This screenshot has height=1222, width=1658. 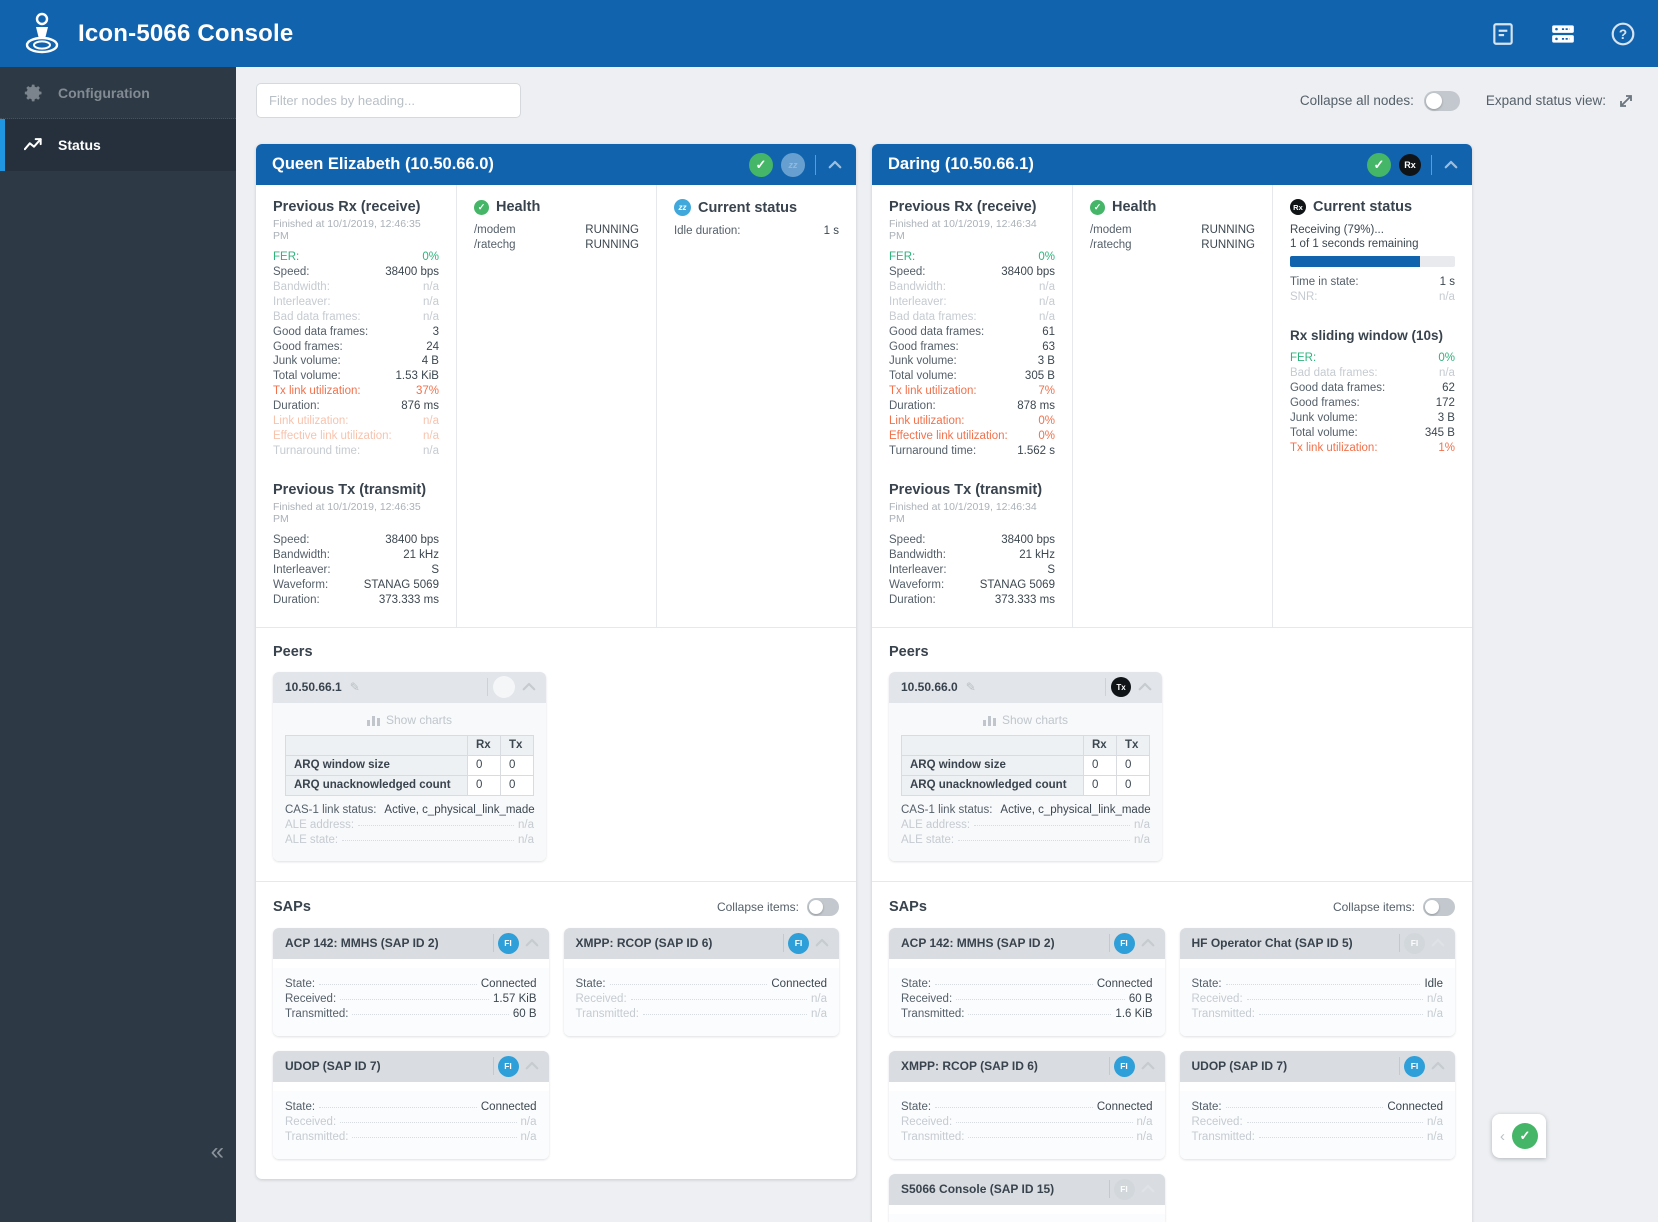 I want to click on idle-status-icon: zz, so click(x=682, y=207).